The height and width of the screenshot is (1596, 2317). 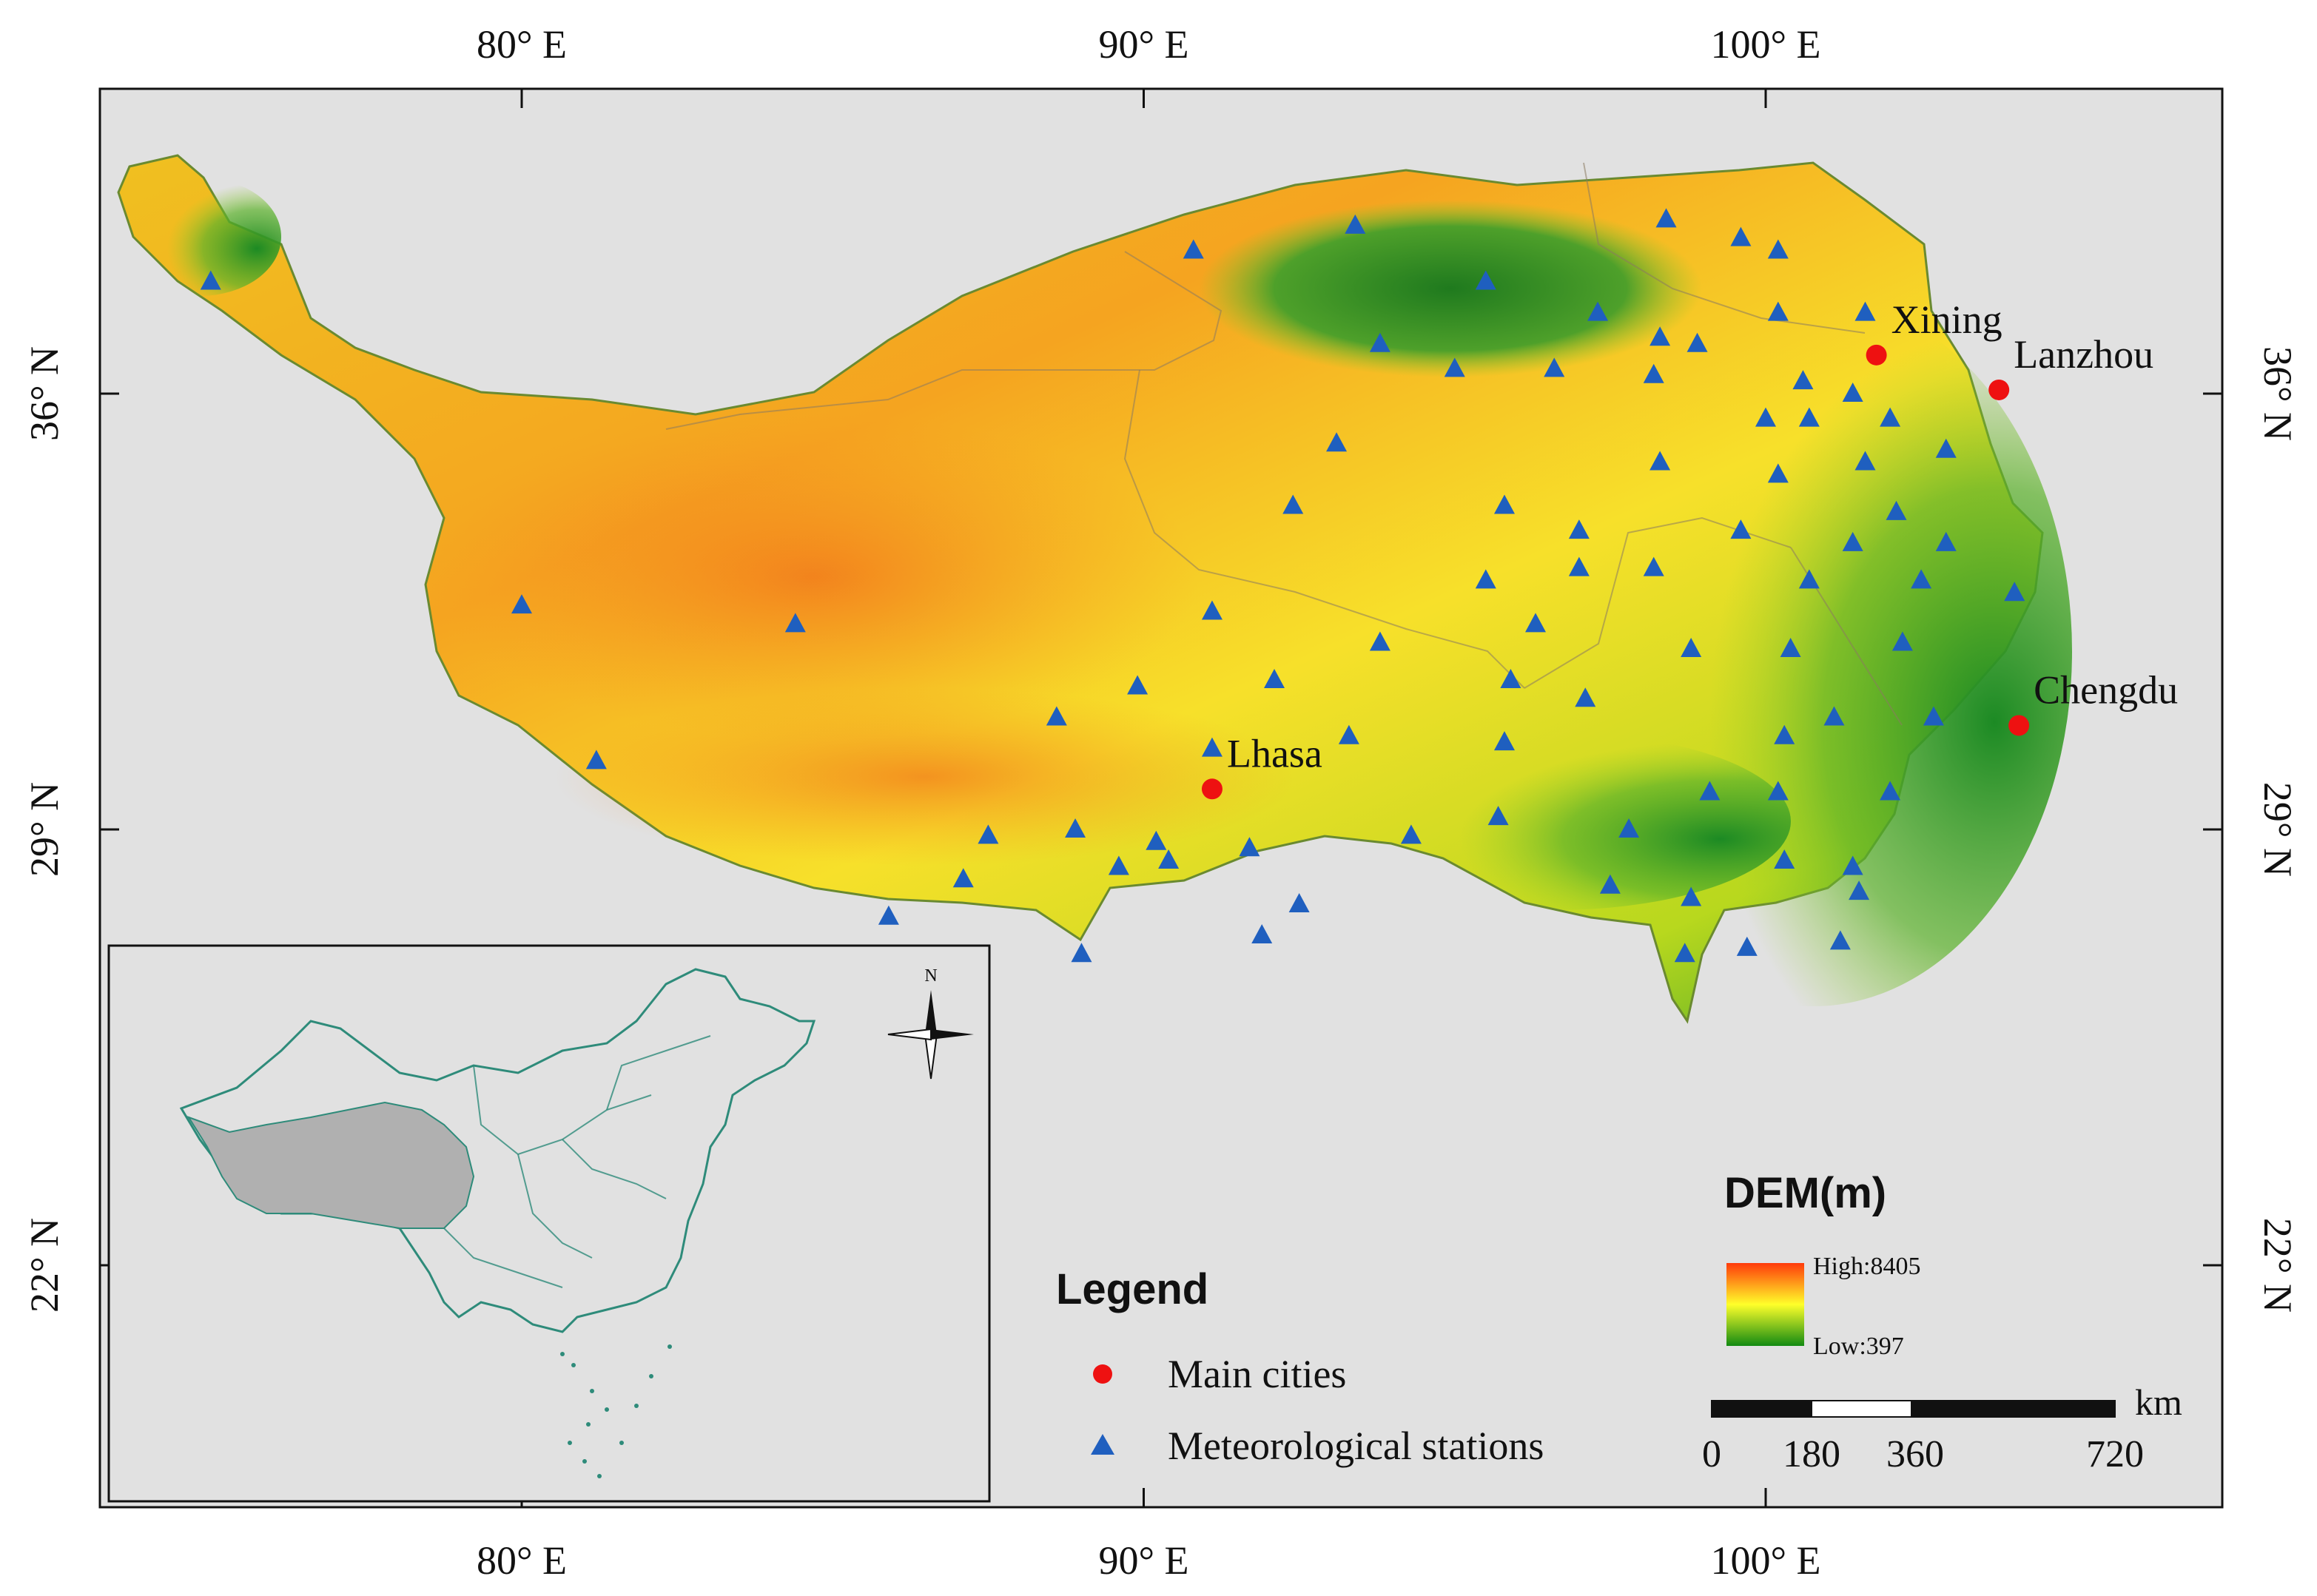 What do you see at coordinates (1866, 1266) in the screenshot?
I see `dem-high-label: High:8405` at bounding box center [1866, 1266].